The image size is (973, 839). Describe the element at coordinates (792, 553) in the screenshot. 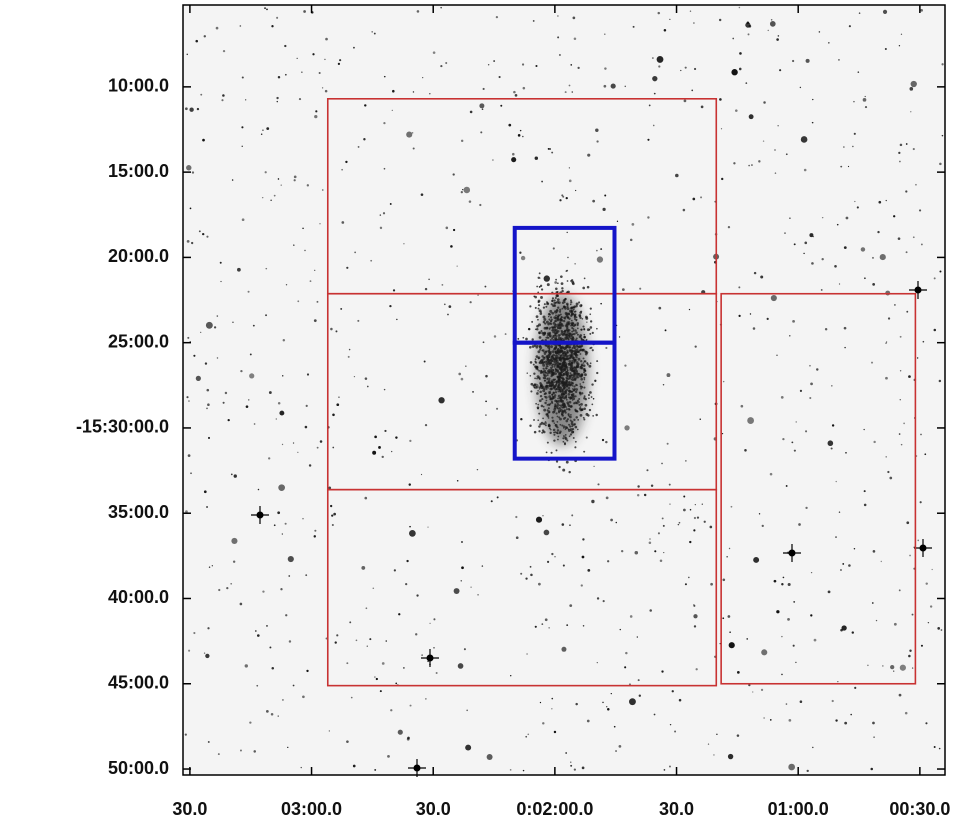

I see `star-spike` at that location.